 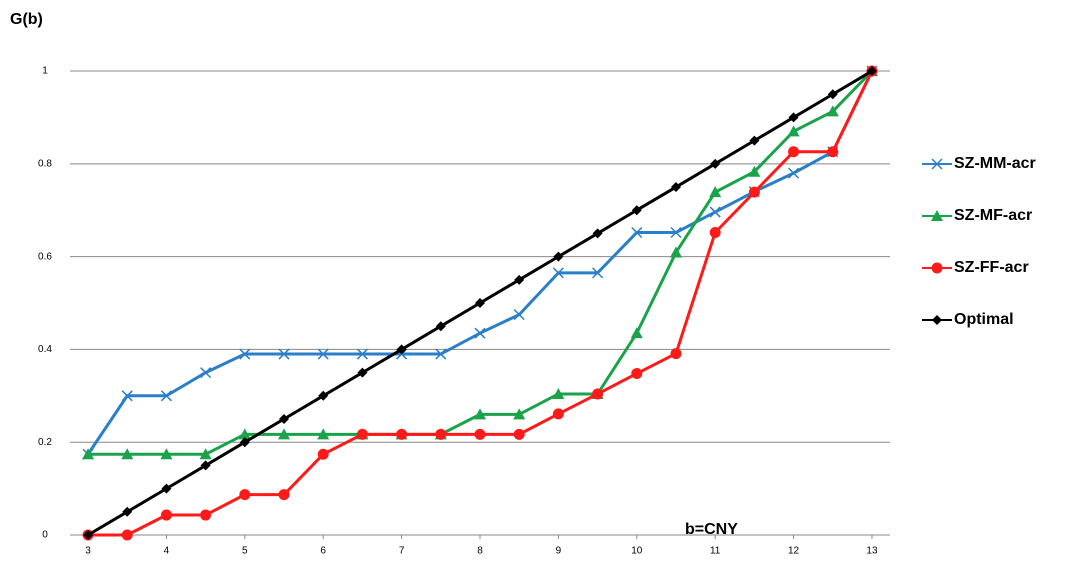 What do you see at coordinates (995, 163) in the screenshot?
I see `legend-label: SZ-MM-acr` at bounding box center [995, 163].